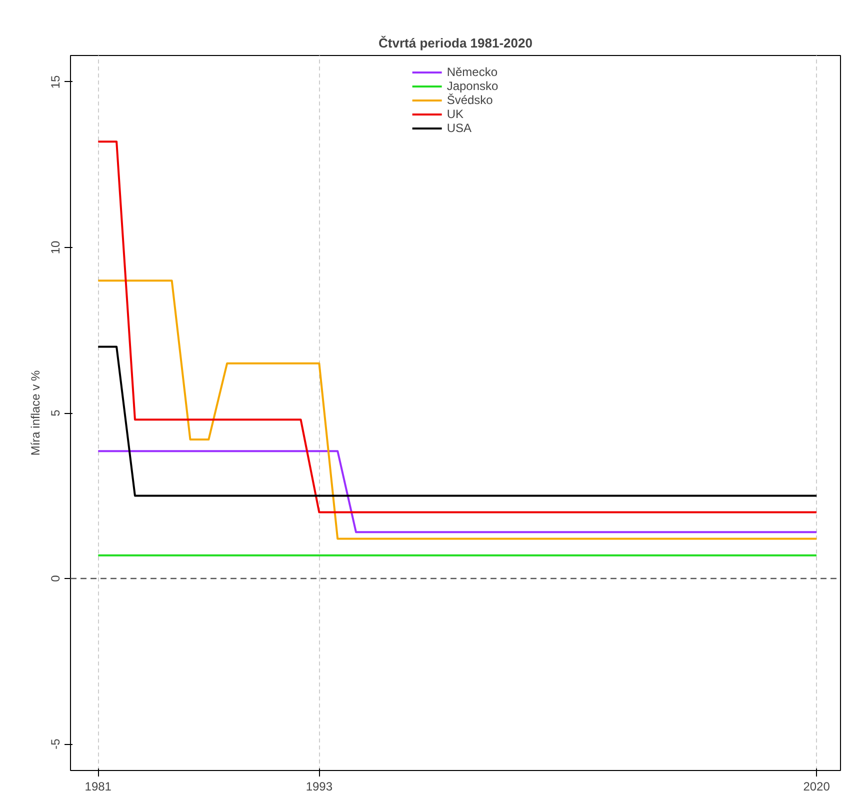  What do you see at coordinates (469, 100) in the screenshot?
I see `legend-label: Švédsko` at bounding box center [469, 100].